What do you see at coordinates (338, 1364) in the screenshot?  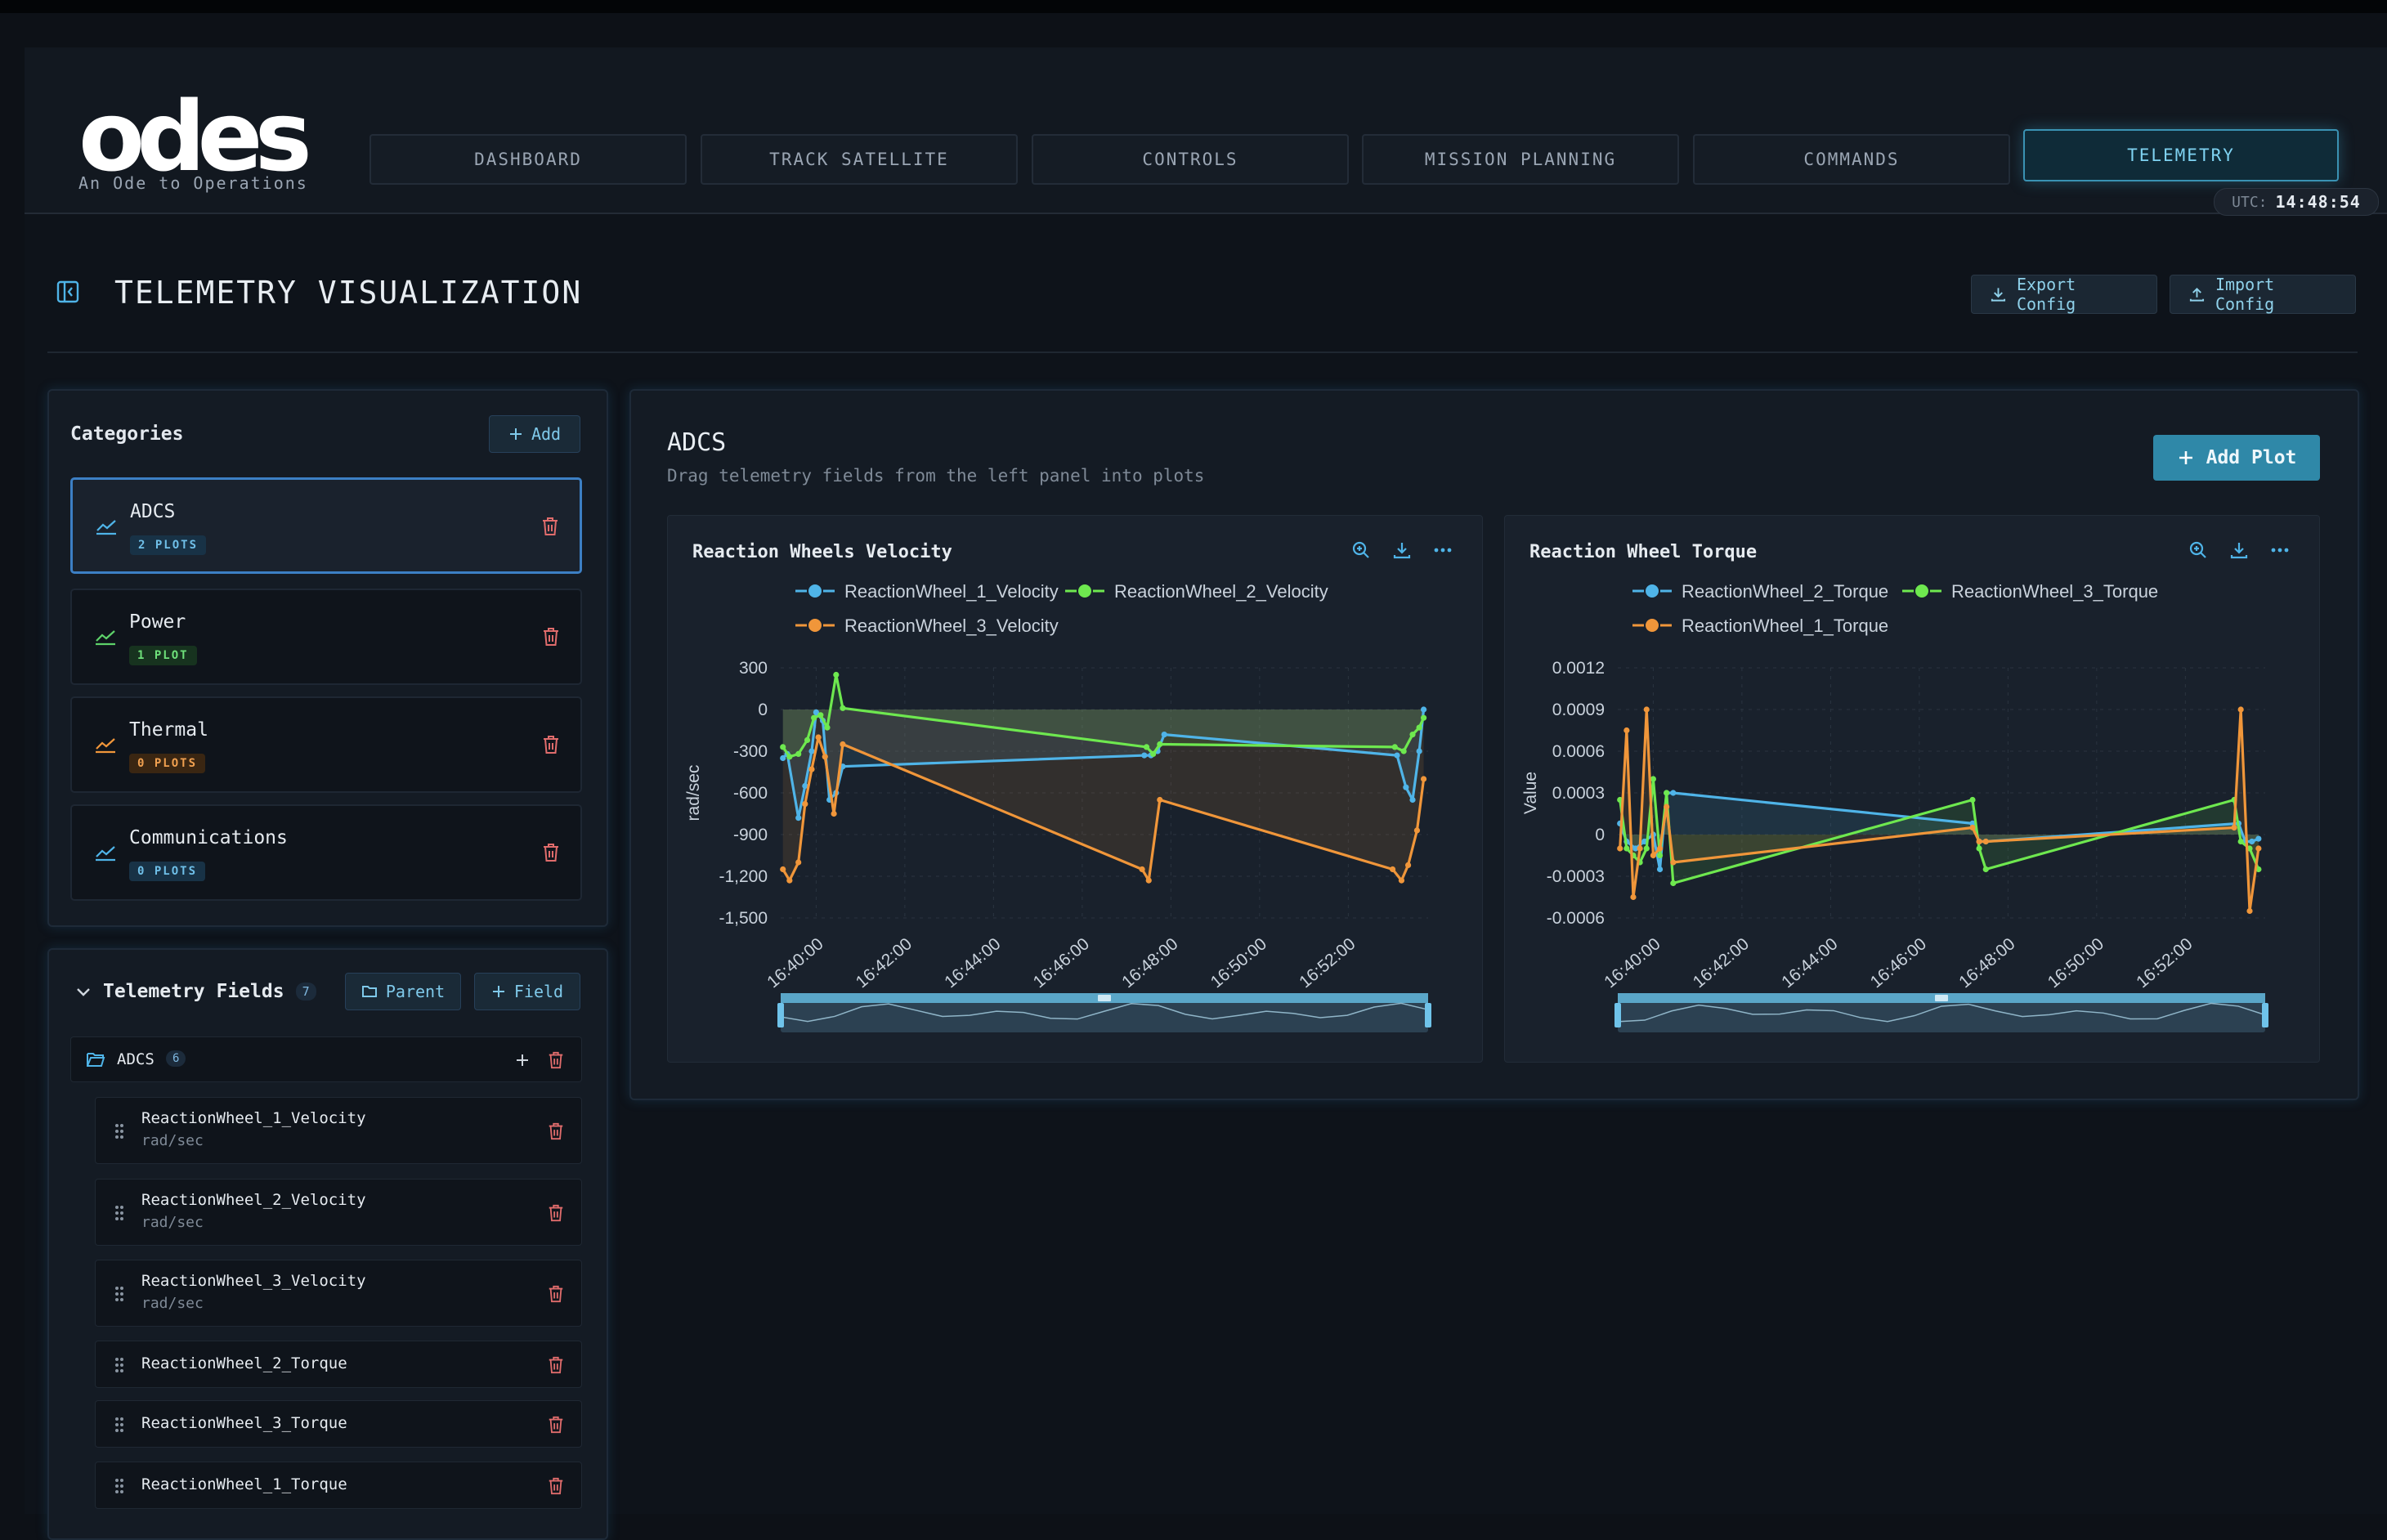 I see `telemetry-field-item: ReactionWheel_2_Torque` at bounding box center [338, 1364].